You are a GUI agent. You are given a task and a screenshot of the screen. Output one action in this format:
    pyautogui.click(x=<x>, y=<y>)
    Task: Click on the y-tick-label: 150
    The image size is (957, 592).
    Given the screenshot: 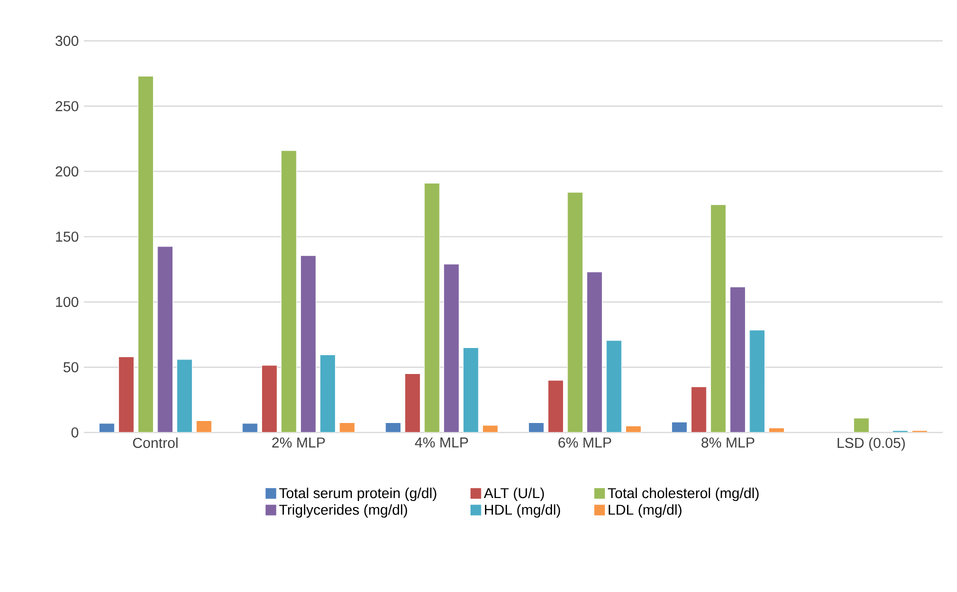 What is the action you would take?
    pyautogui.click(x=67, y=237)
    